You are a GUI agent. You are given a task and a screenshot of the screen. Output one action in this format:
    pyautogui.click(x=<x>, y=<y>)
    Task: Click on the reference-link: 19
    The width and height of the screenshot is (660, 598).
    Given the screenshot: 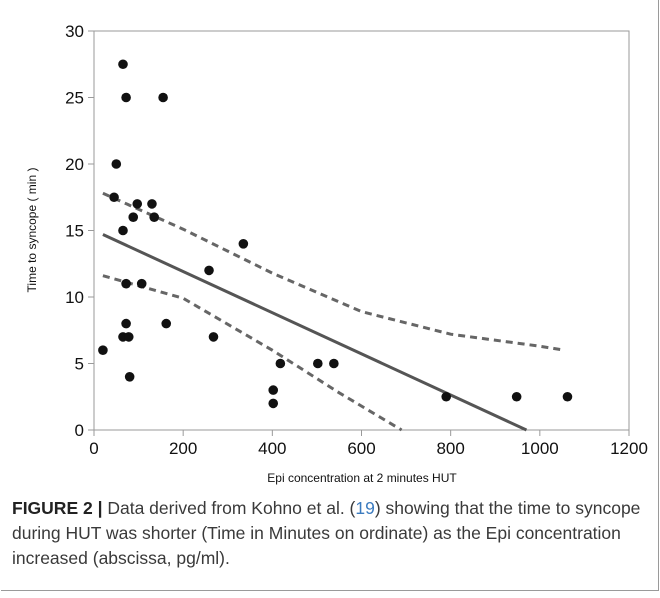 What is the action you would take?
    pyautogui.click(x=365, y=508)
    